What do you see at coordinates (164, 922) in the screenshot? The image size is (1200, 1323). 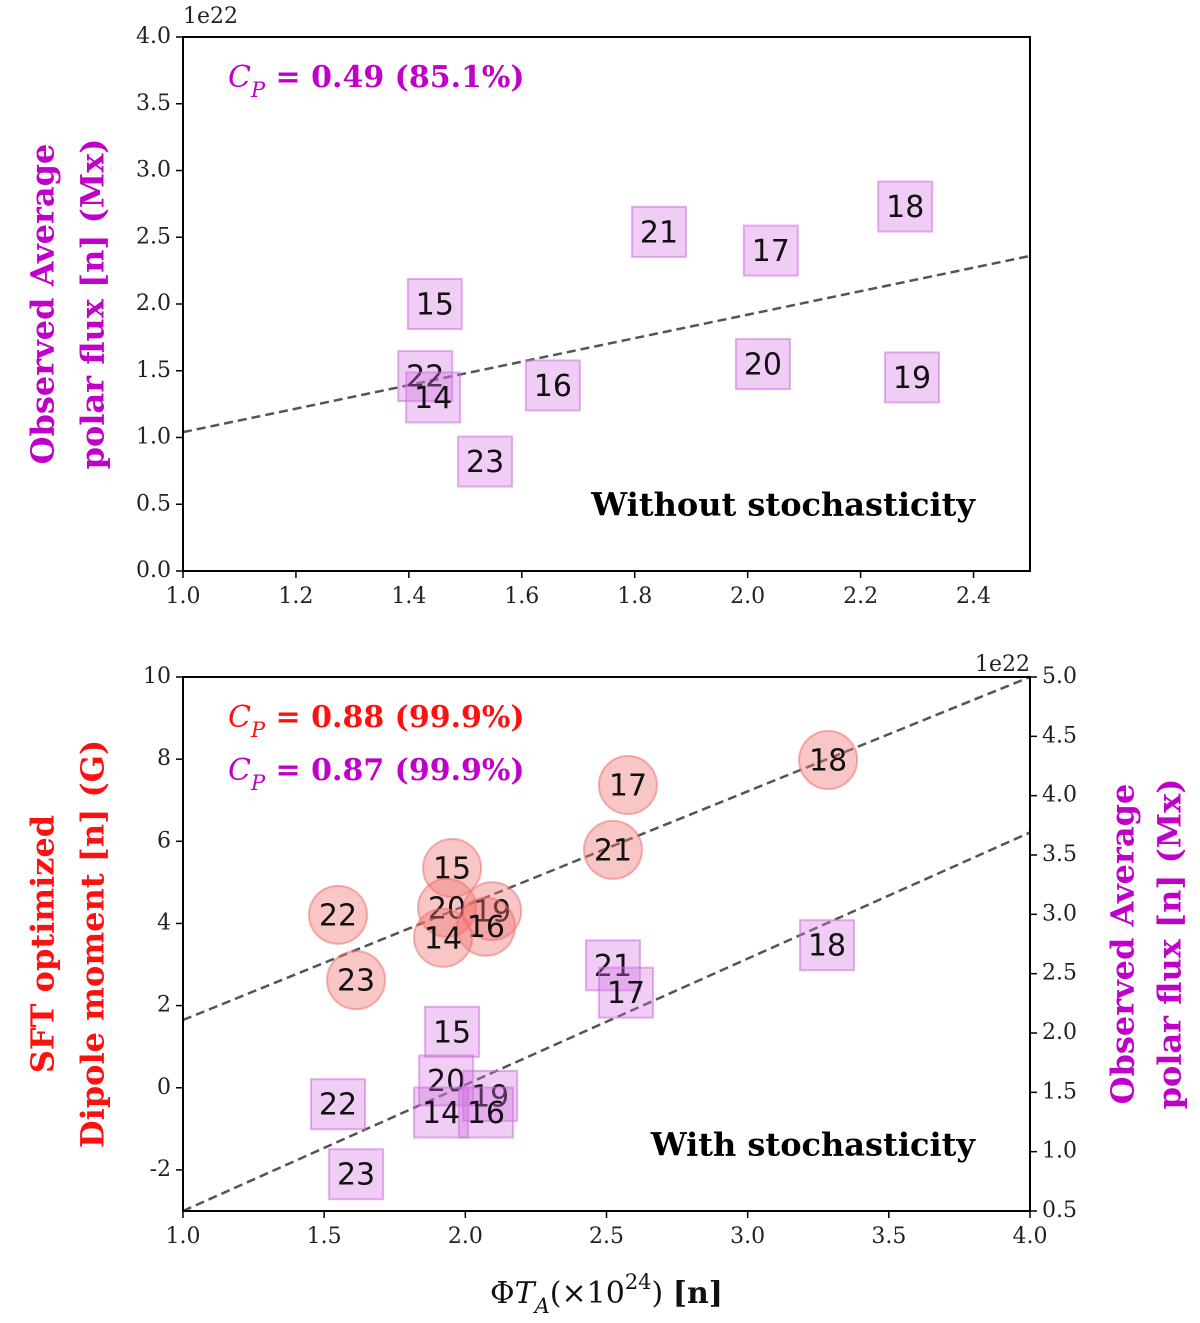 I see `y-tick-label: 4` at bounding box center [164, 922].